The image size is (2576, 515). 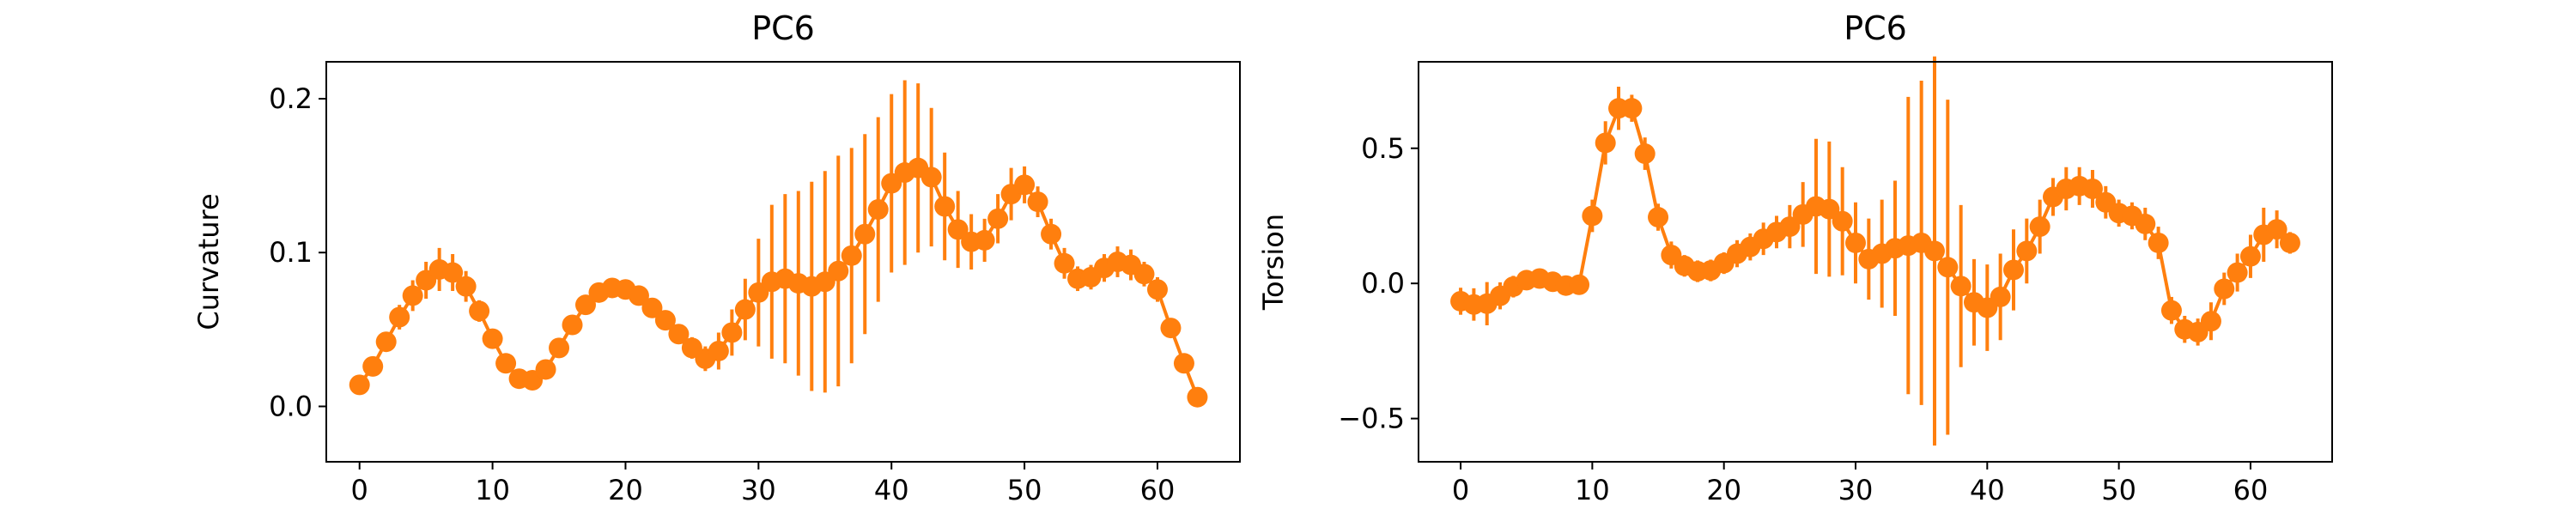 I want to click on curvature-xtick-label-20: 20, so click(x=625, y=490).